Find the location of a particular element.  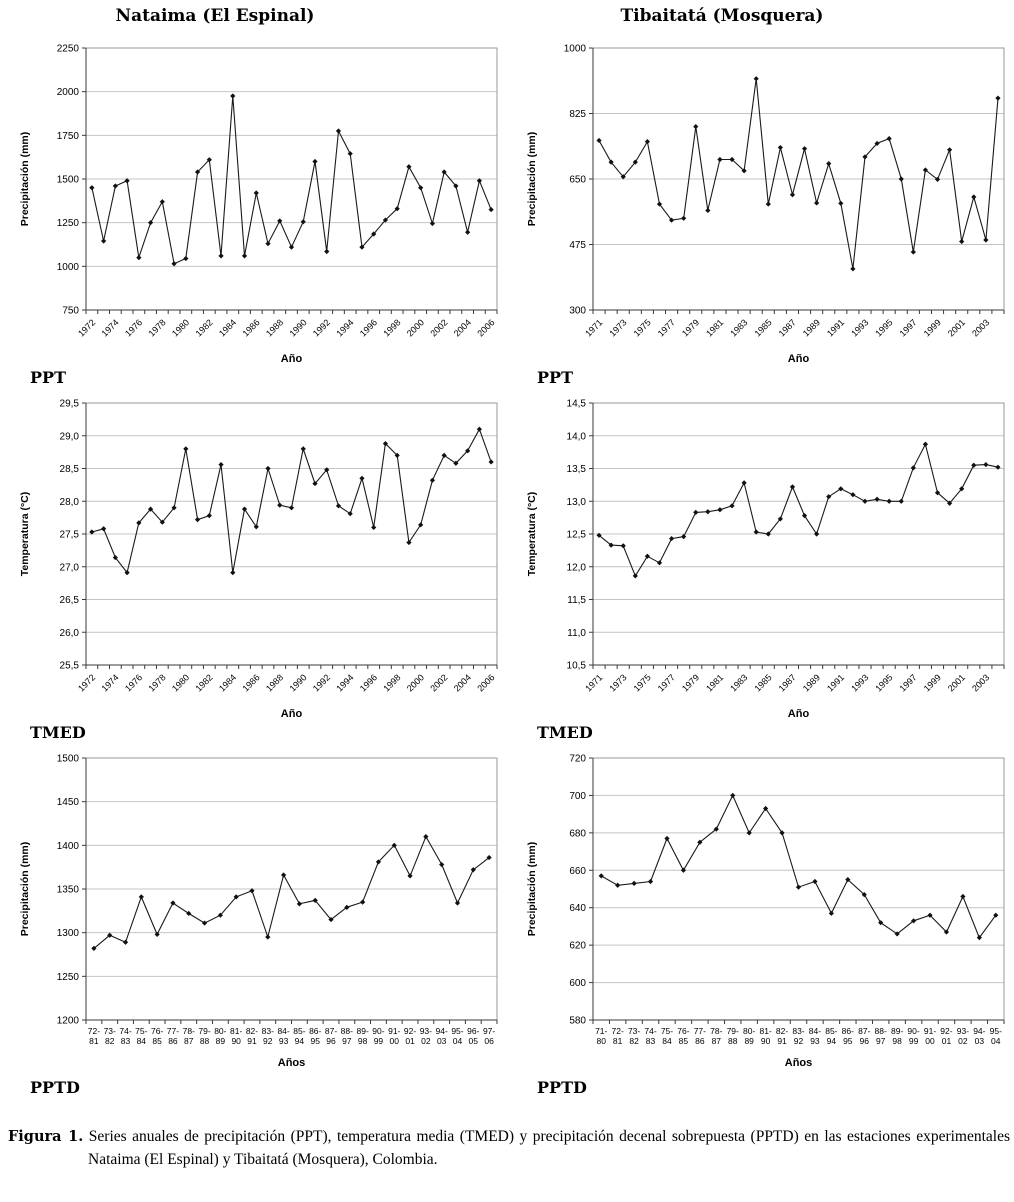

svg-text: 86 is located at coordinates (173, 1041).